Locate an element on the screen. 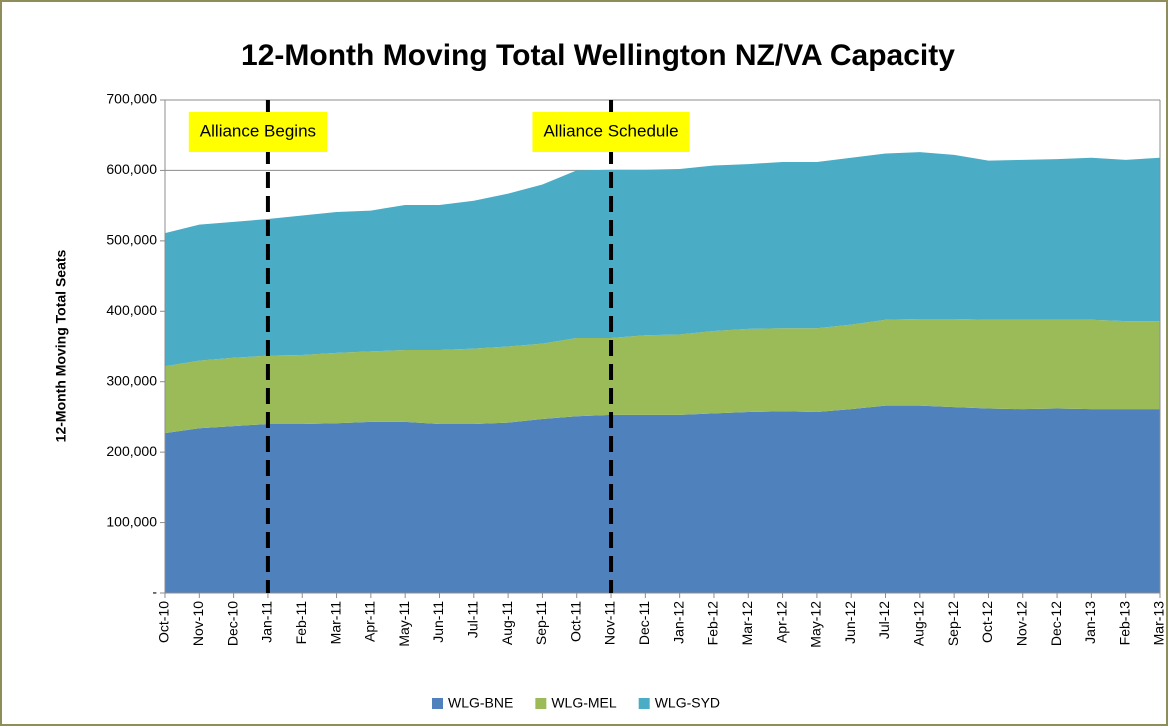 This screenshot has width=1168, height=726. x-tick-label: Aug-11 is located at coordinates (507, 623).